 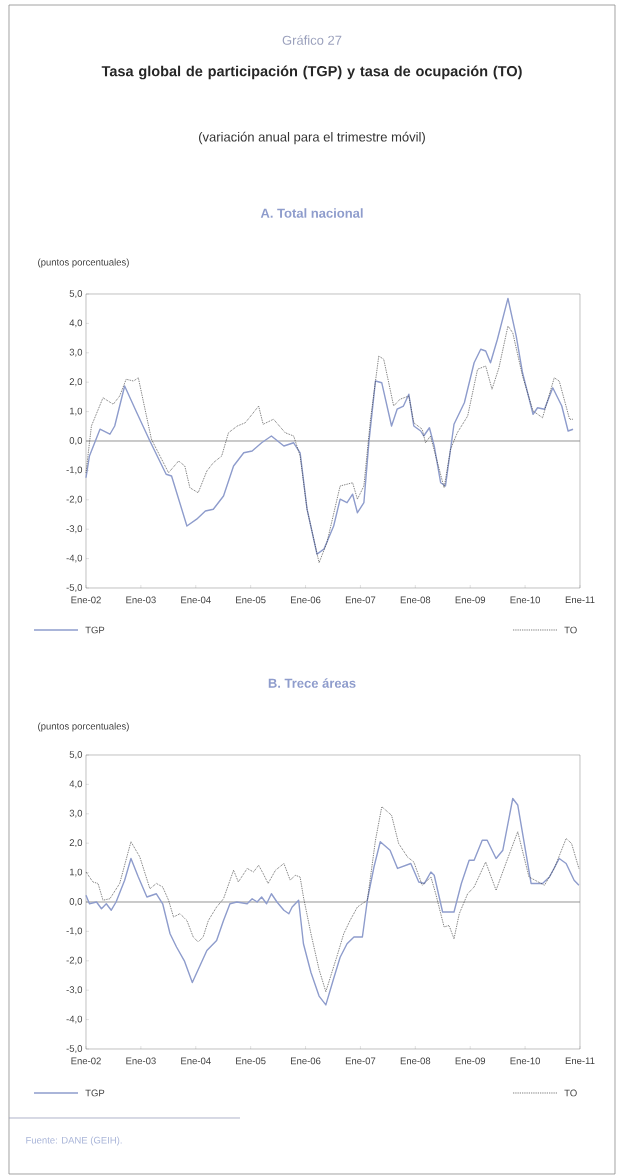 What do you see at coordinates (311, 72) in the screenshot?
I see `text: Tasa global de participación (TGP) y tasa de ocupación (TO)` at bounding box center [311, 72].